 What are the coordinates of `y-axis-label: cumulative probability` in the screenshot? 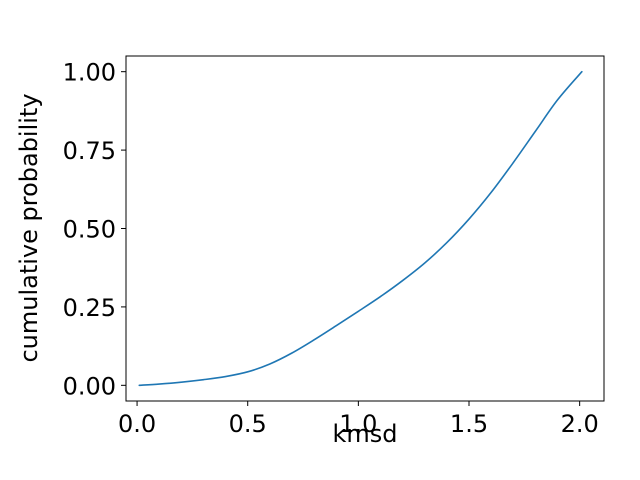 It's located at (29, 227).